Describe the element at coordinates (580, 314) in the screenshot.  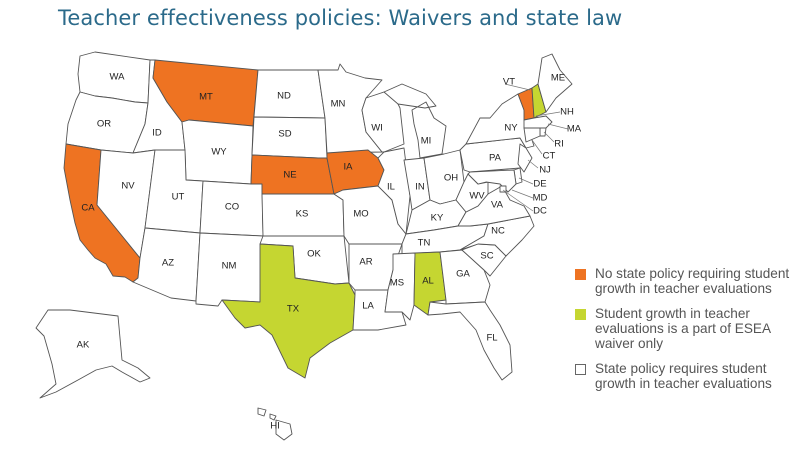
I see `legend-swatch-waiver-only` at that location.